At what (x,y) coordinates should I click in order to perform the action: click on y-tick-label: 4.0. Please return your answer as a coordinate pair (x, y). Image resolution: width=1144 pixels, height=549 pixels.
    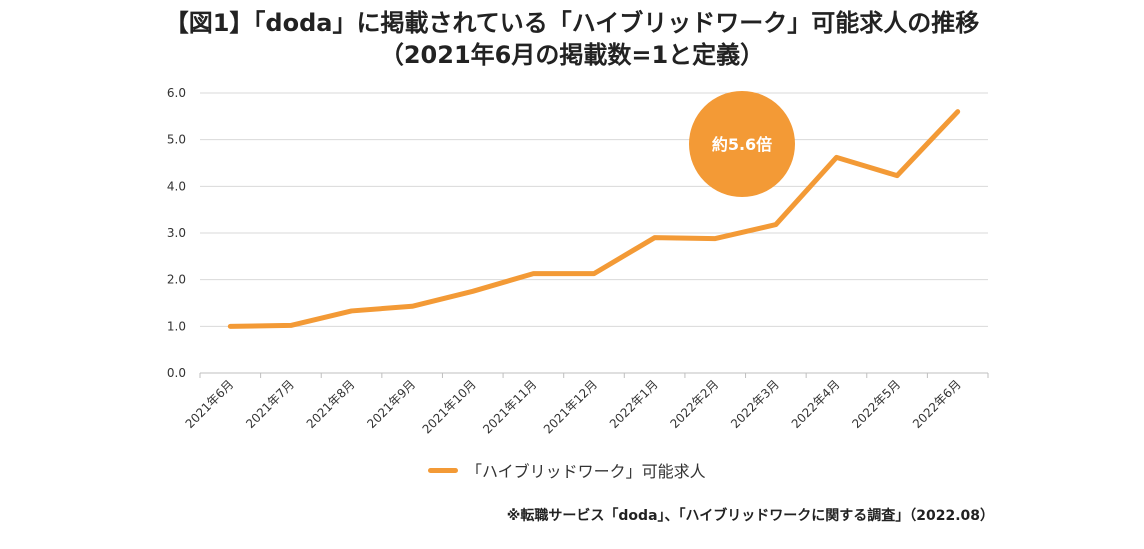
    Looking at the image, I should click on (176, 186).